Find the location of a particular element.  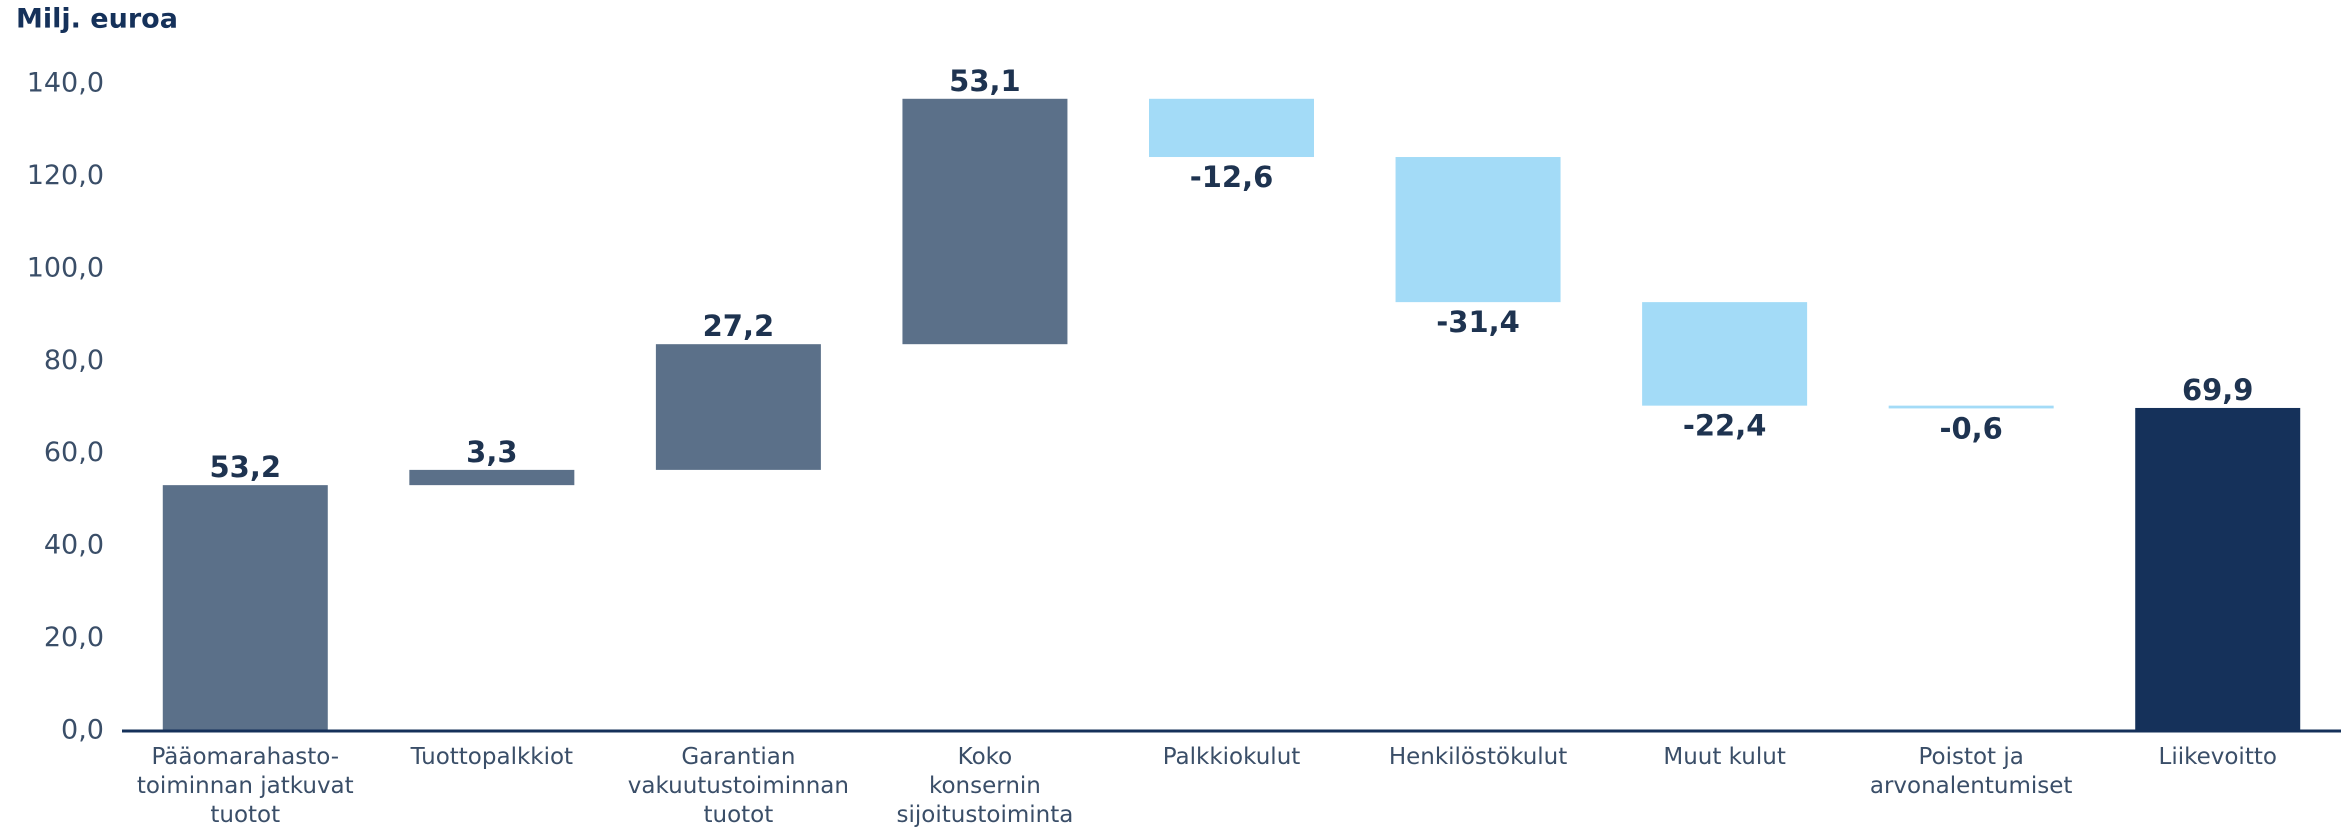

value-label: 53,1 is located at coordinates (985, 81).